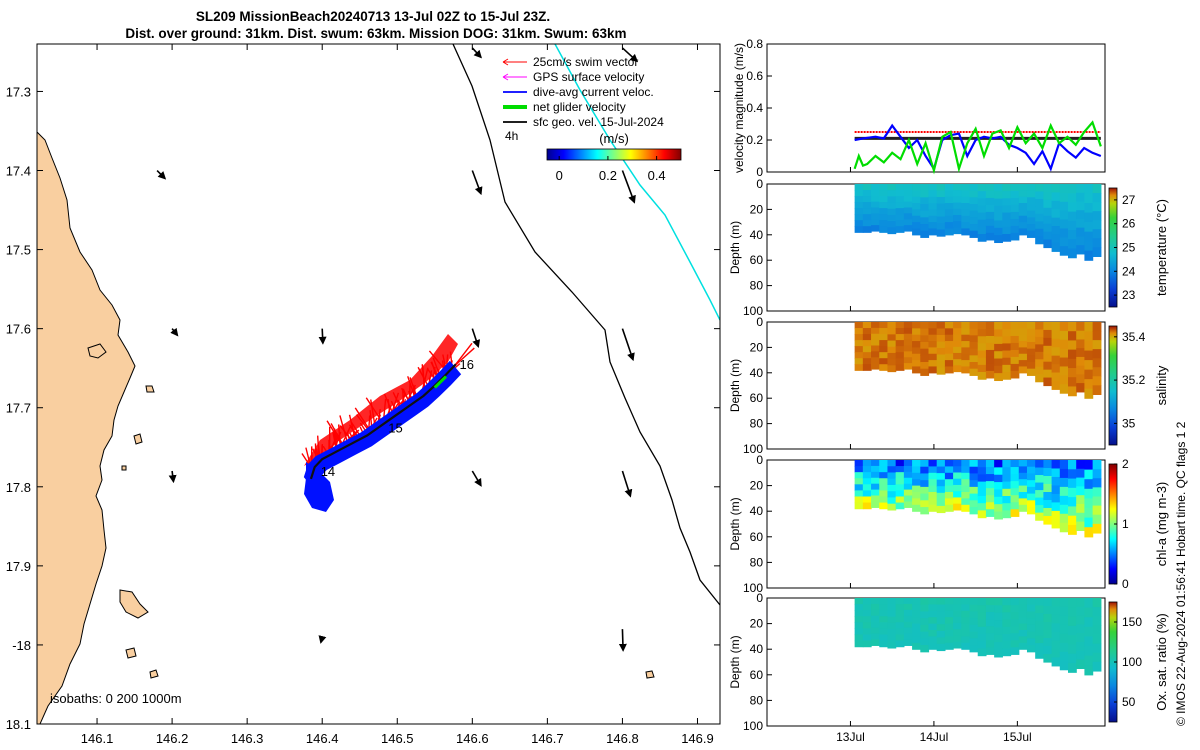 The image size is (1200, 750). I want to click on x-tick-label: 146.5, so click(397, 738).